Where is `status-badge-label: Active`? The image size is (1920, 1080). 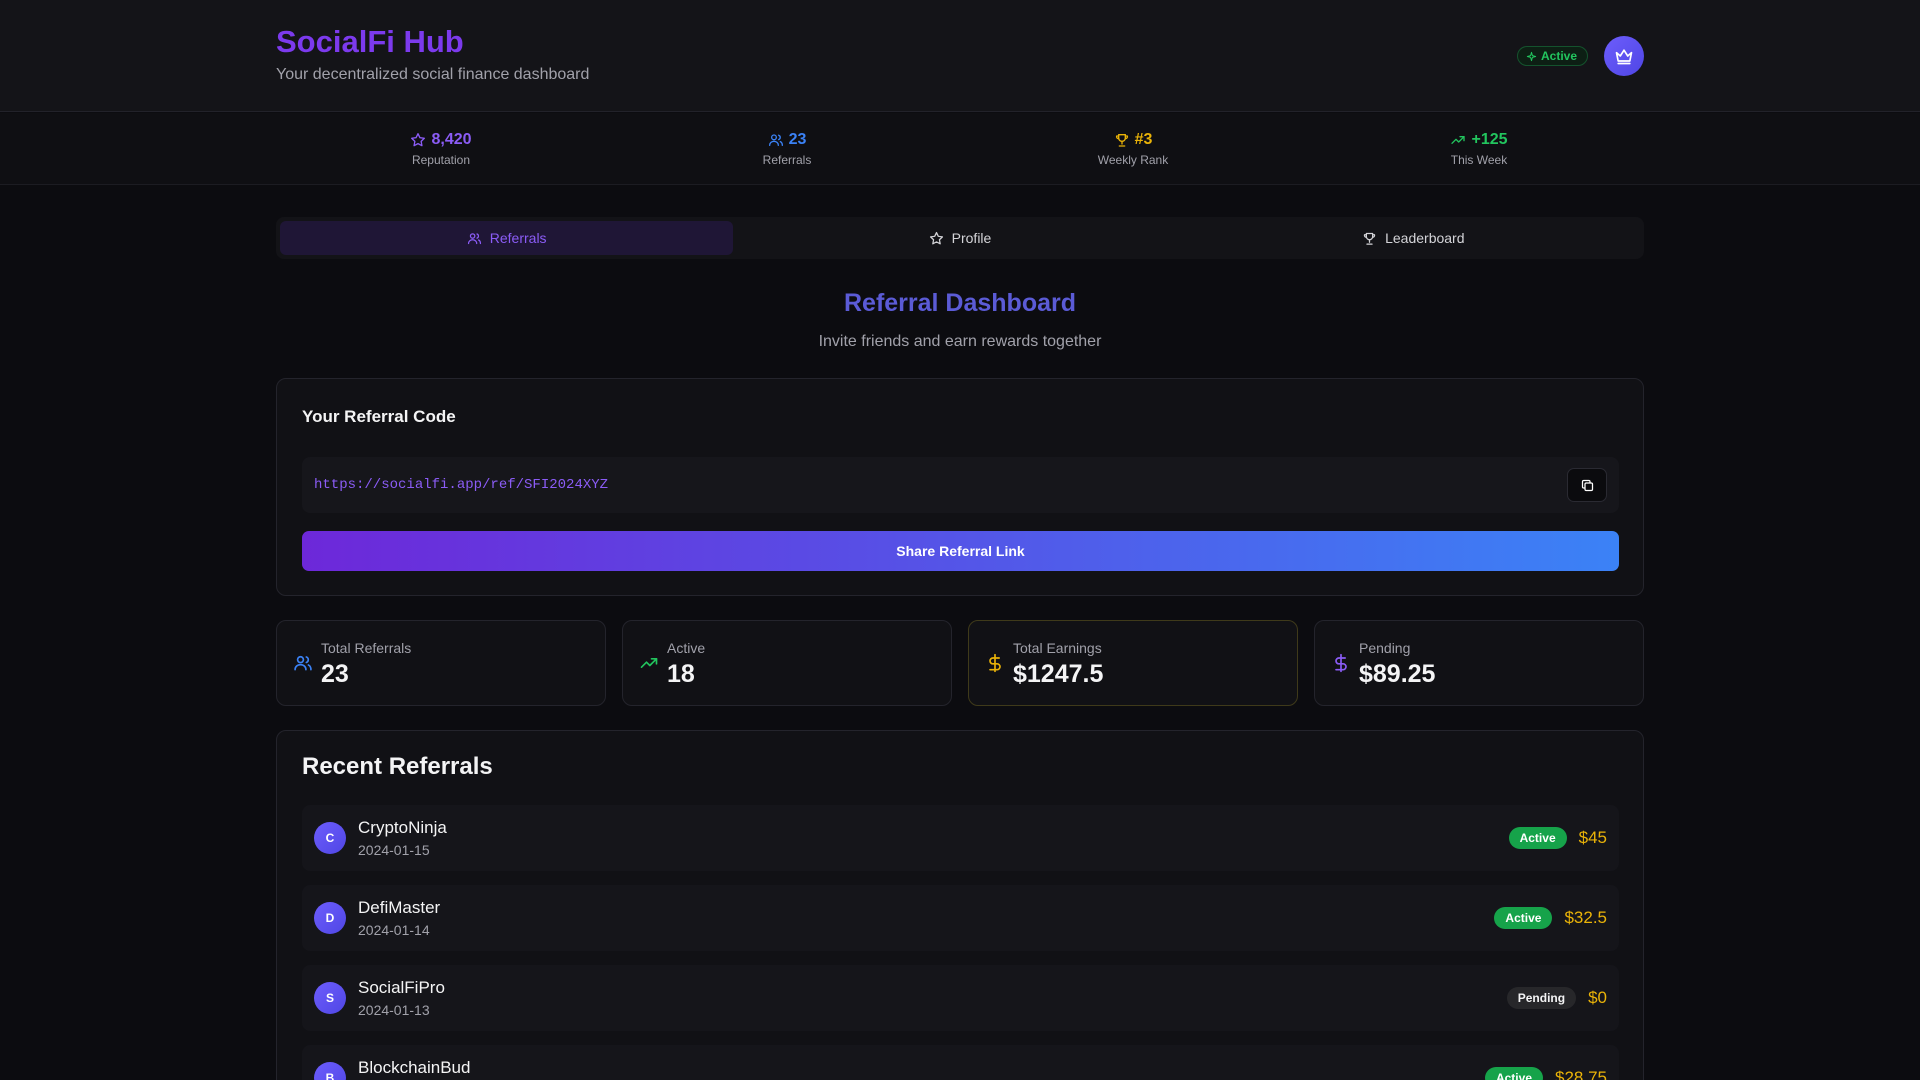
status-badge-label: Active is located at coordinates (1559, 56).